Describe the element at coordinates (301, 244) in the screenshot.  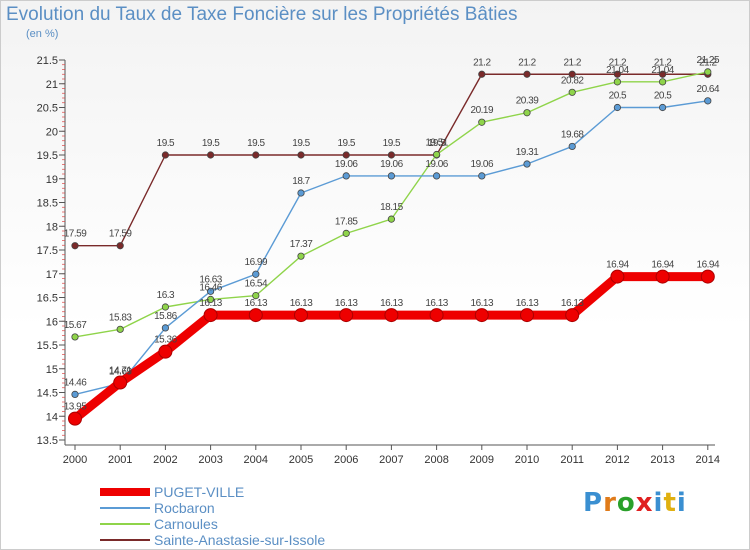
I see `data-label: 17.37` at that location.